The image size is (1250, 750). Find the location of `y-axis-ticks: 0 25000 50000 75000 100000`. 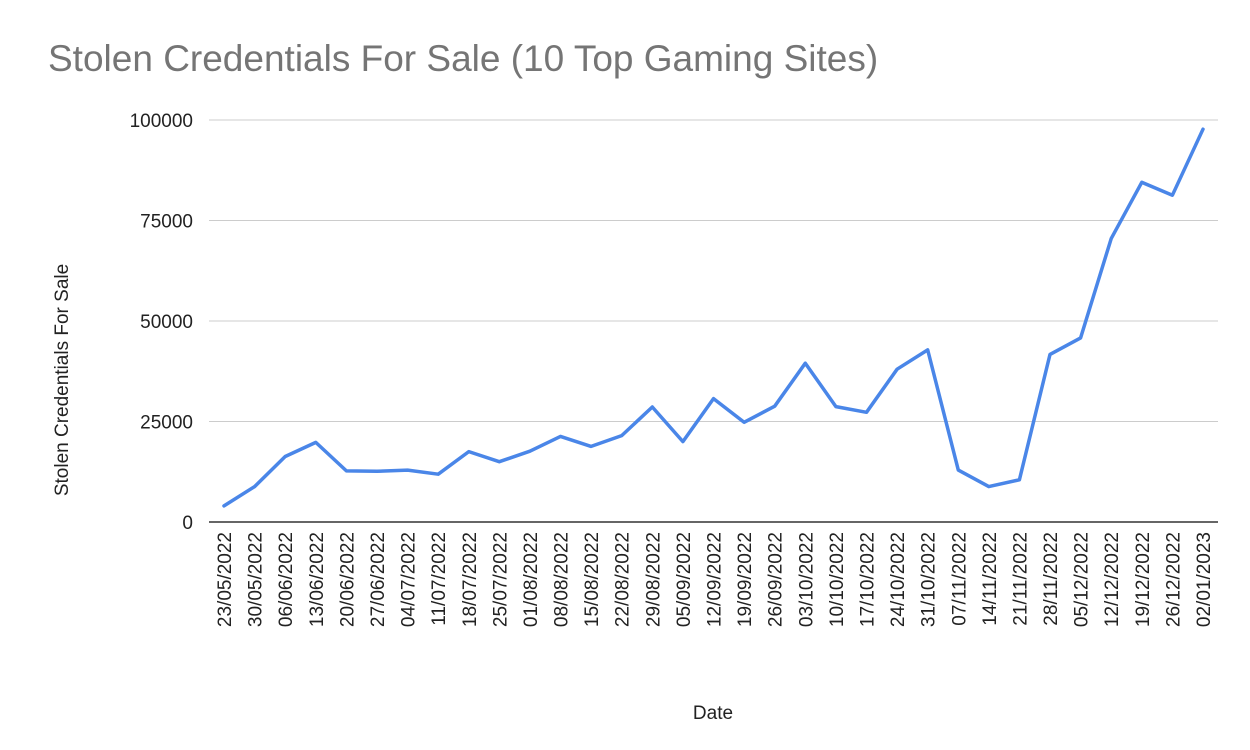

y-axis-ticks: 0 25000 50000 75000 100000 is located at coordinates (161, 322).